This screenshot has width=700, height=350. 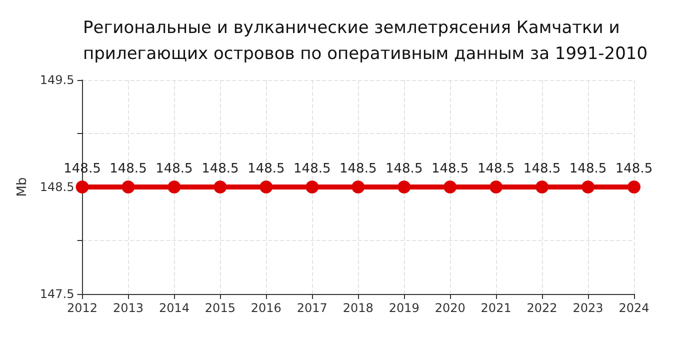 What do you see at coordinates (358, 308) in the screenshot?
I see `x-tick-label: 2018` at bounding box center [358, 308].